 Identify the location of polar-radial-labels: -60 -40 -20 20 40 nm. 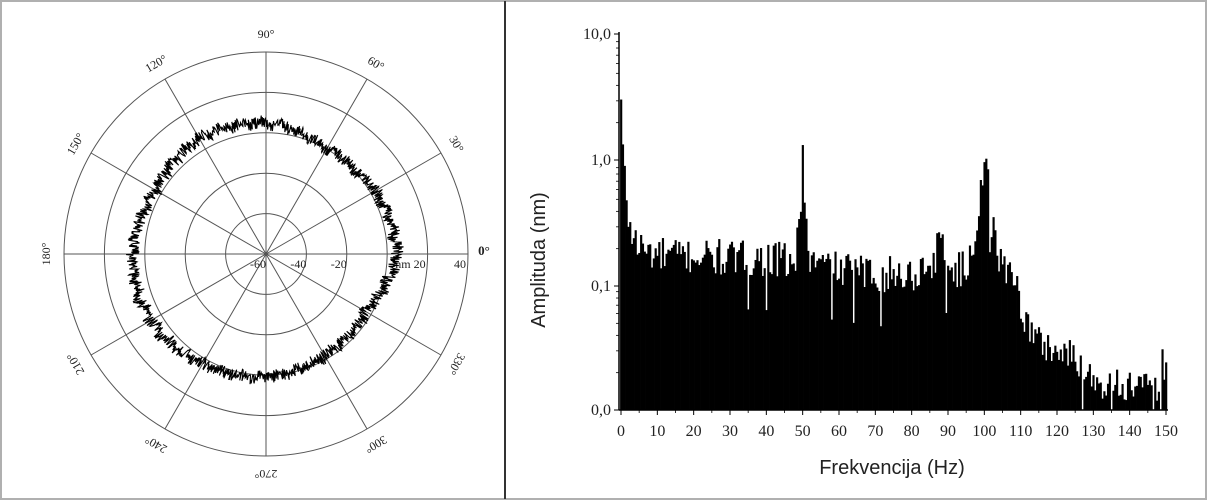
(358, 264).